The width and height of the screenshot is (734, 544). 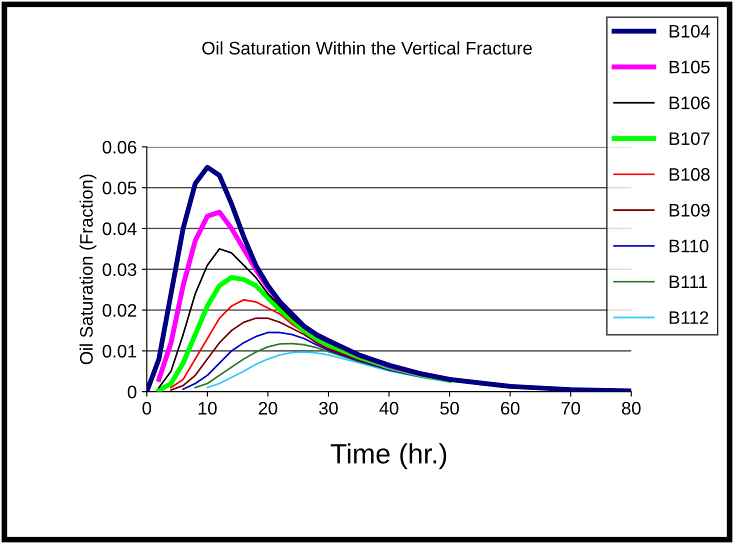 What do you see at coordinates (688, 282) in the screenshot?
I see `legend-label: B111` at bounding box center [688, 282].